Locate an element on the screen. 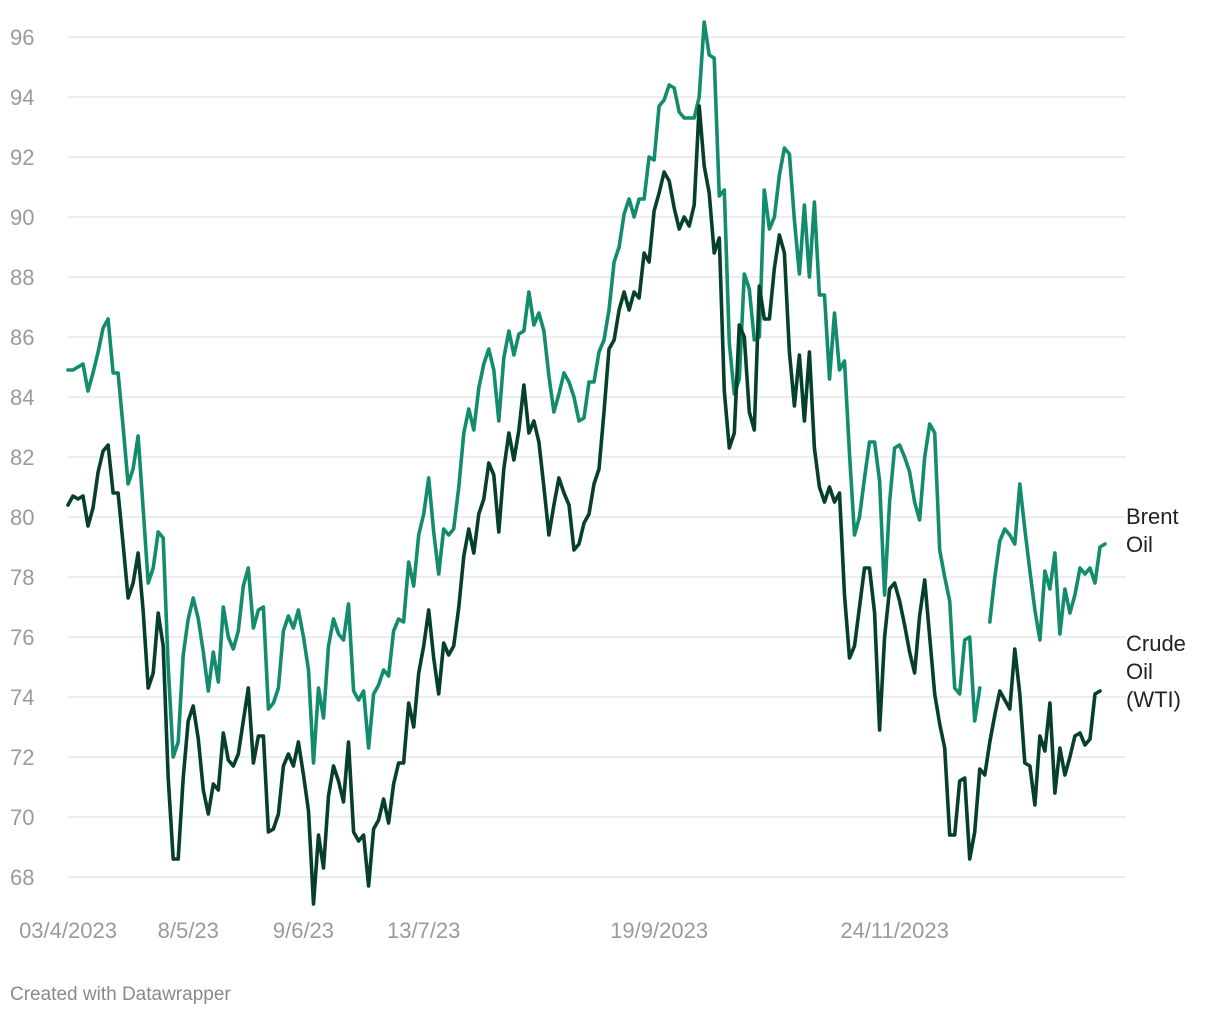 The height and width of the screenshot is (1020, 1220). crude-oil-wti-label: (WTI) is located at coordinates (1153, 699).